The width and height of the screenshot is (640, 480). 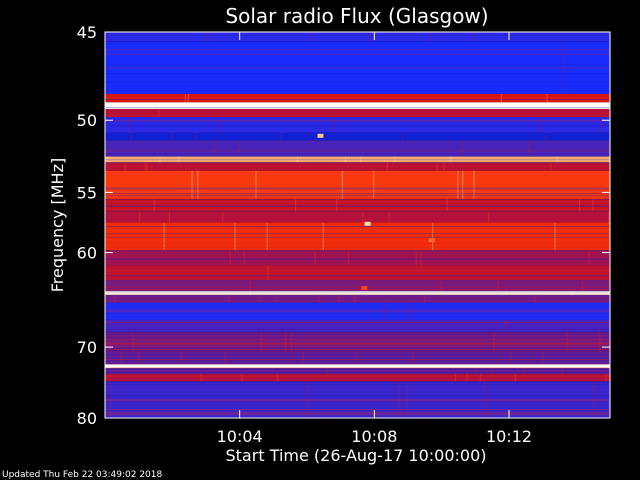 I want to click on y-tick-label: 50, so click(x=87, y=120).